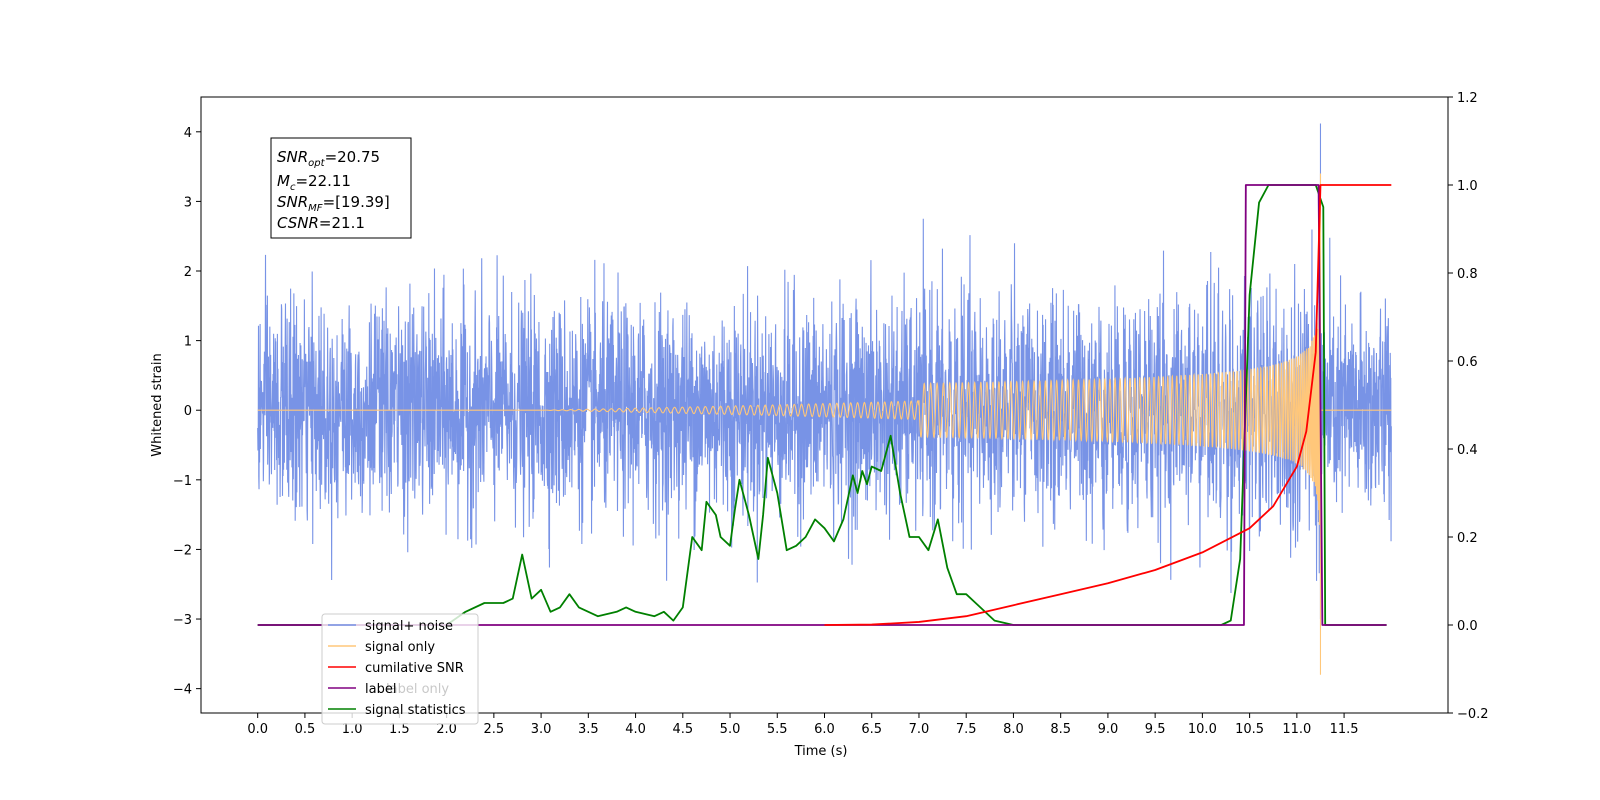 The height and width of the screenshot is (800, 1600). I want to click on x-tick-label: 11.5, so click(1344, 729).